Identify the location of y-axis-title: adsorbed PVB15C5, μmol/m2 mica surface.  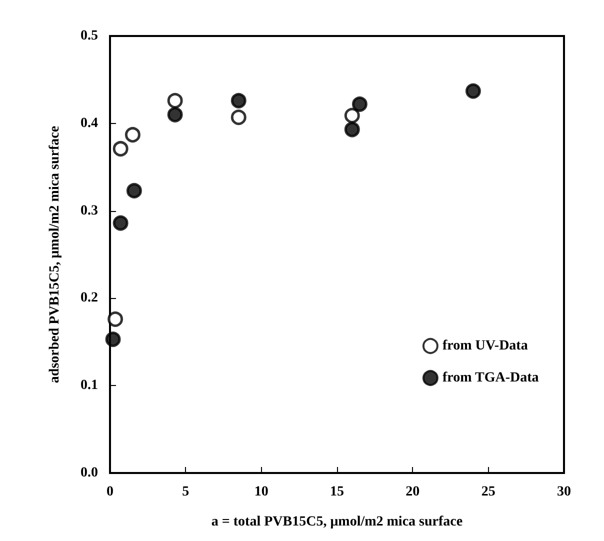
(55, 255).